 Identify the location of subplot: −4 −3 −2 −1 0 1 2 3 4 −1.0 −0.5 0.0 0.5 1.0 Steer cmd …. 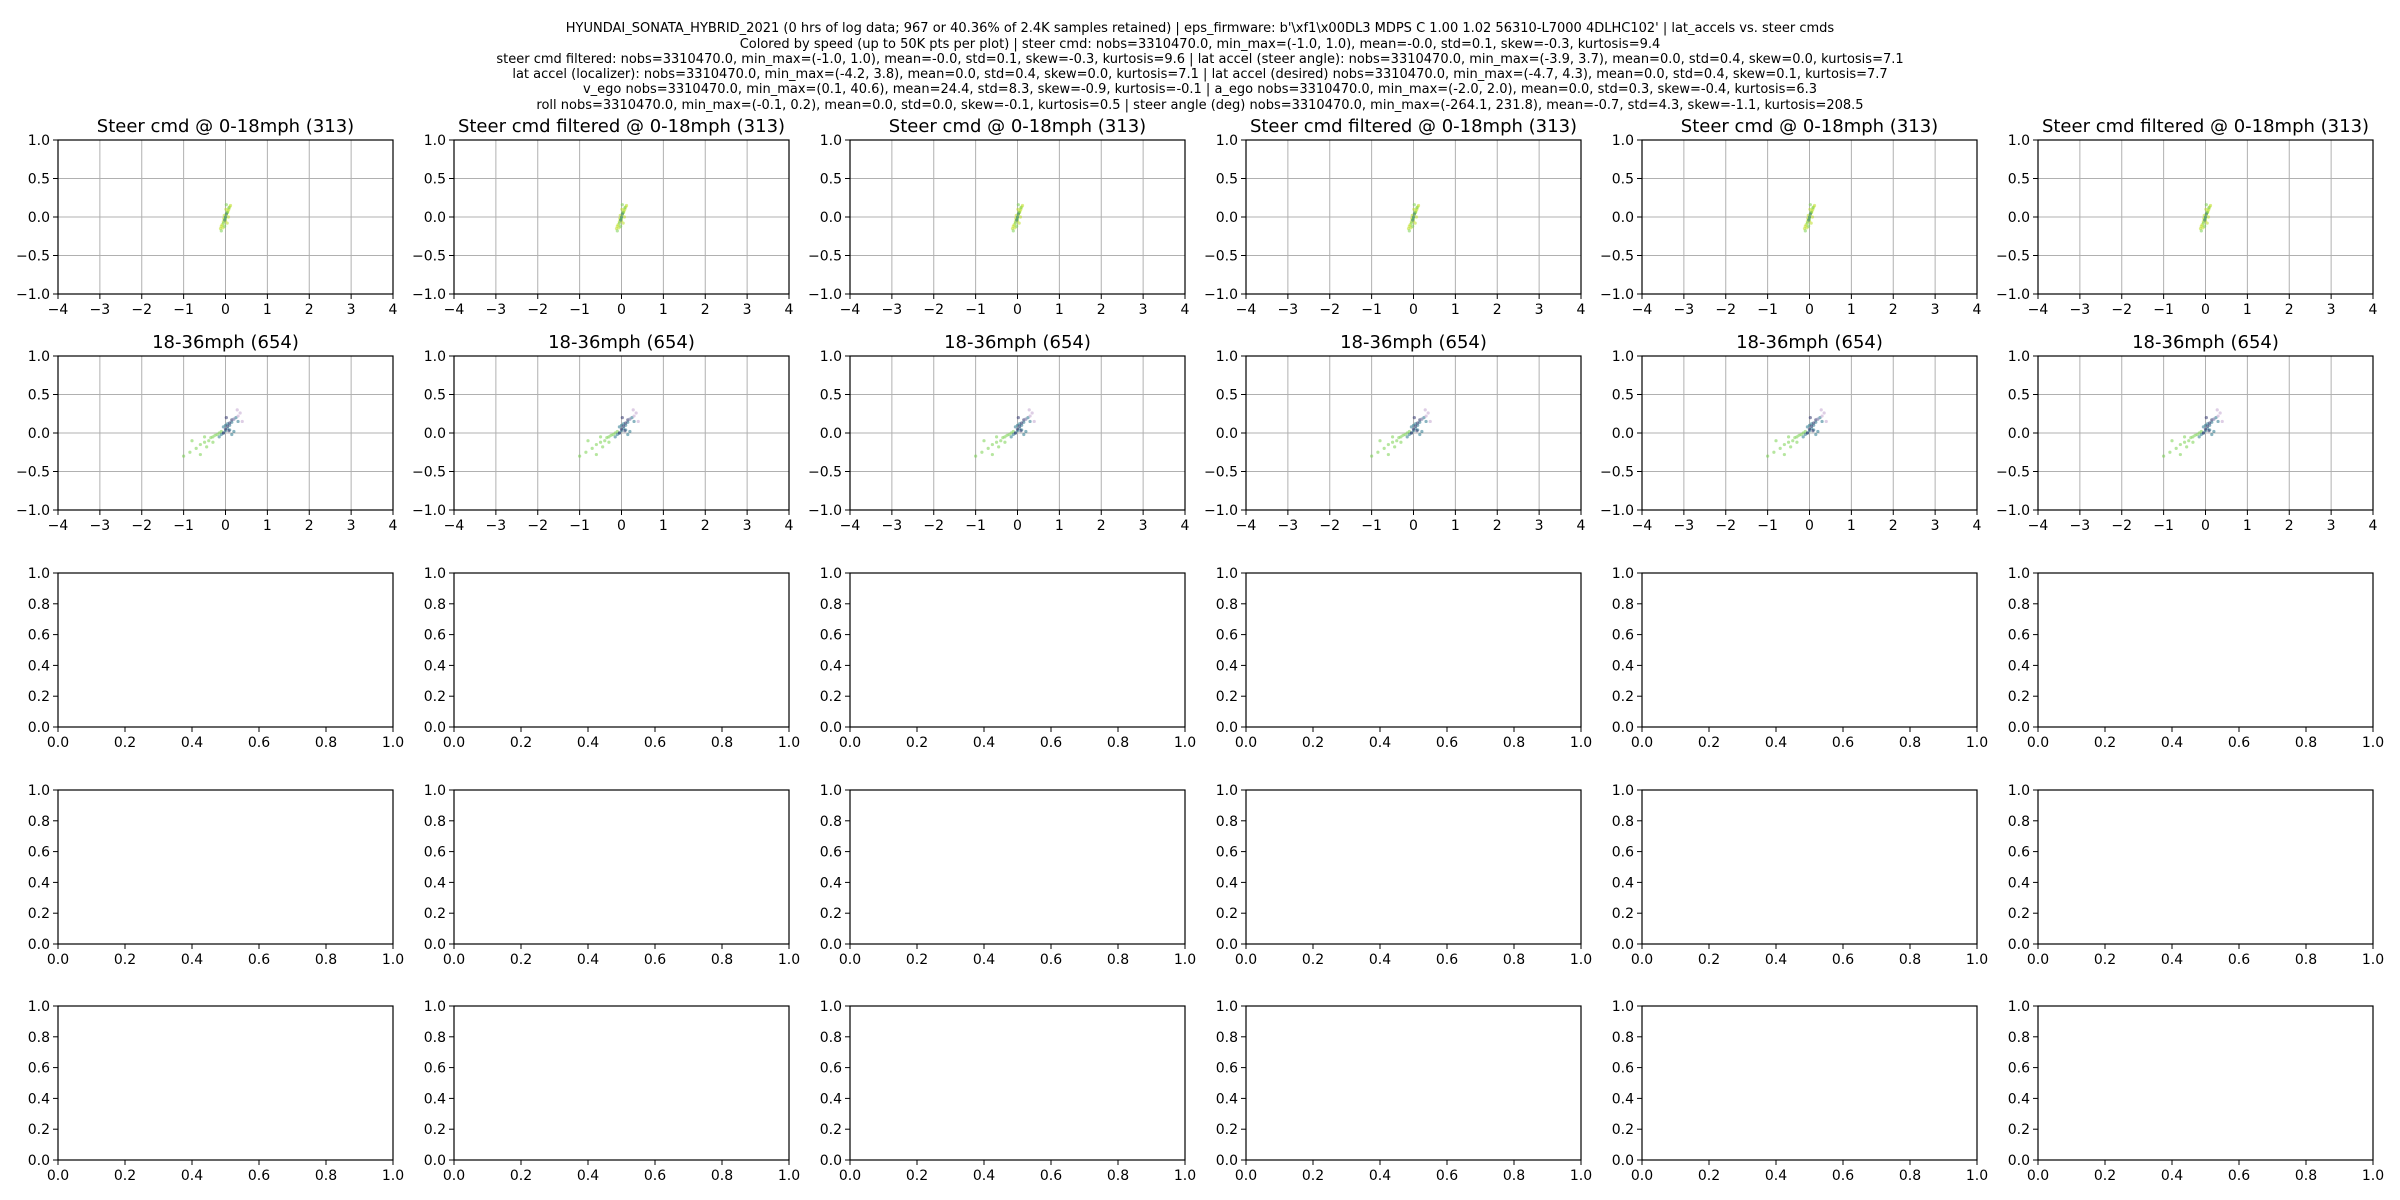
(207, 217).